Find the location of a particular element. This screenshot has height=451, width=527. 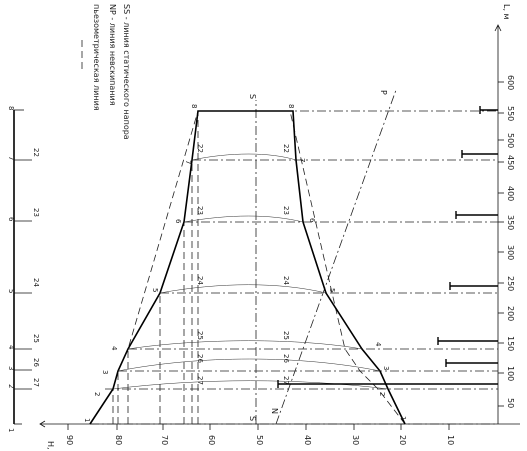

legend-piezo-text: пьезометрическая линия is located at coordinates (96, 57).